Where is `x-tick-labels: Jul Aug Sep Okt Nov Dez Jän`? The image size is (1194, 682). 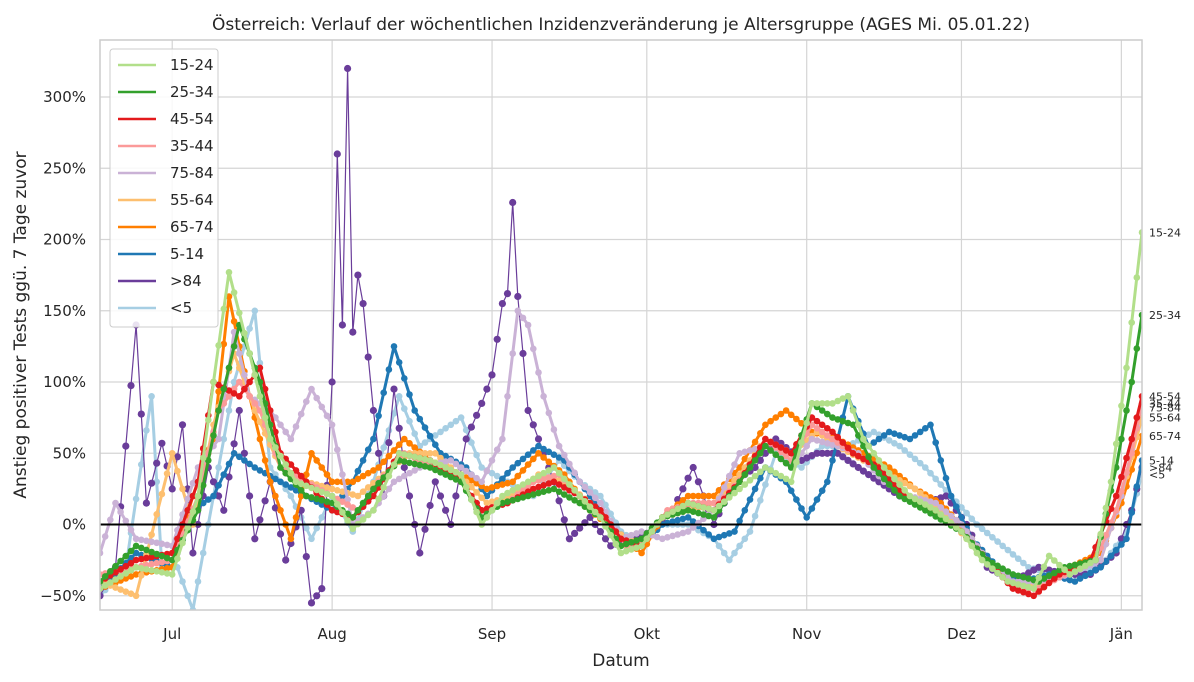 x-tick-labels: Jul Aug Sep Okt Nov Dez Jän is located at coordinates (647, 634).